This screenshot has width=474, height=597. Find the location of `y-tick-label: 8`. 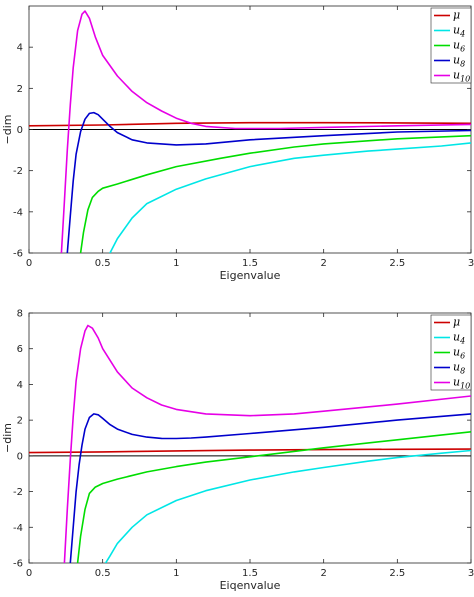

y-tick-label: 8 is located at coordinates (20, 314).